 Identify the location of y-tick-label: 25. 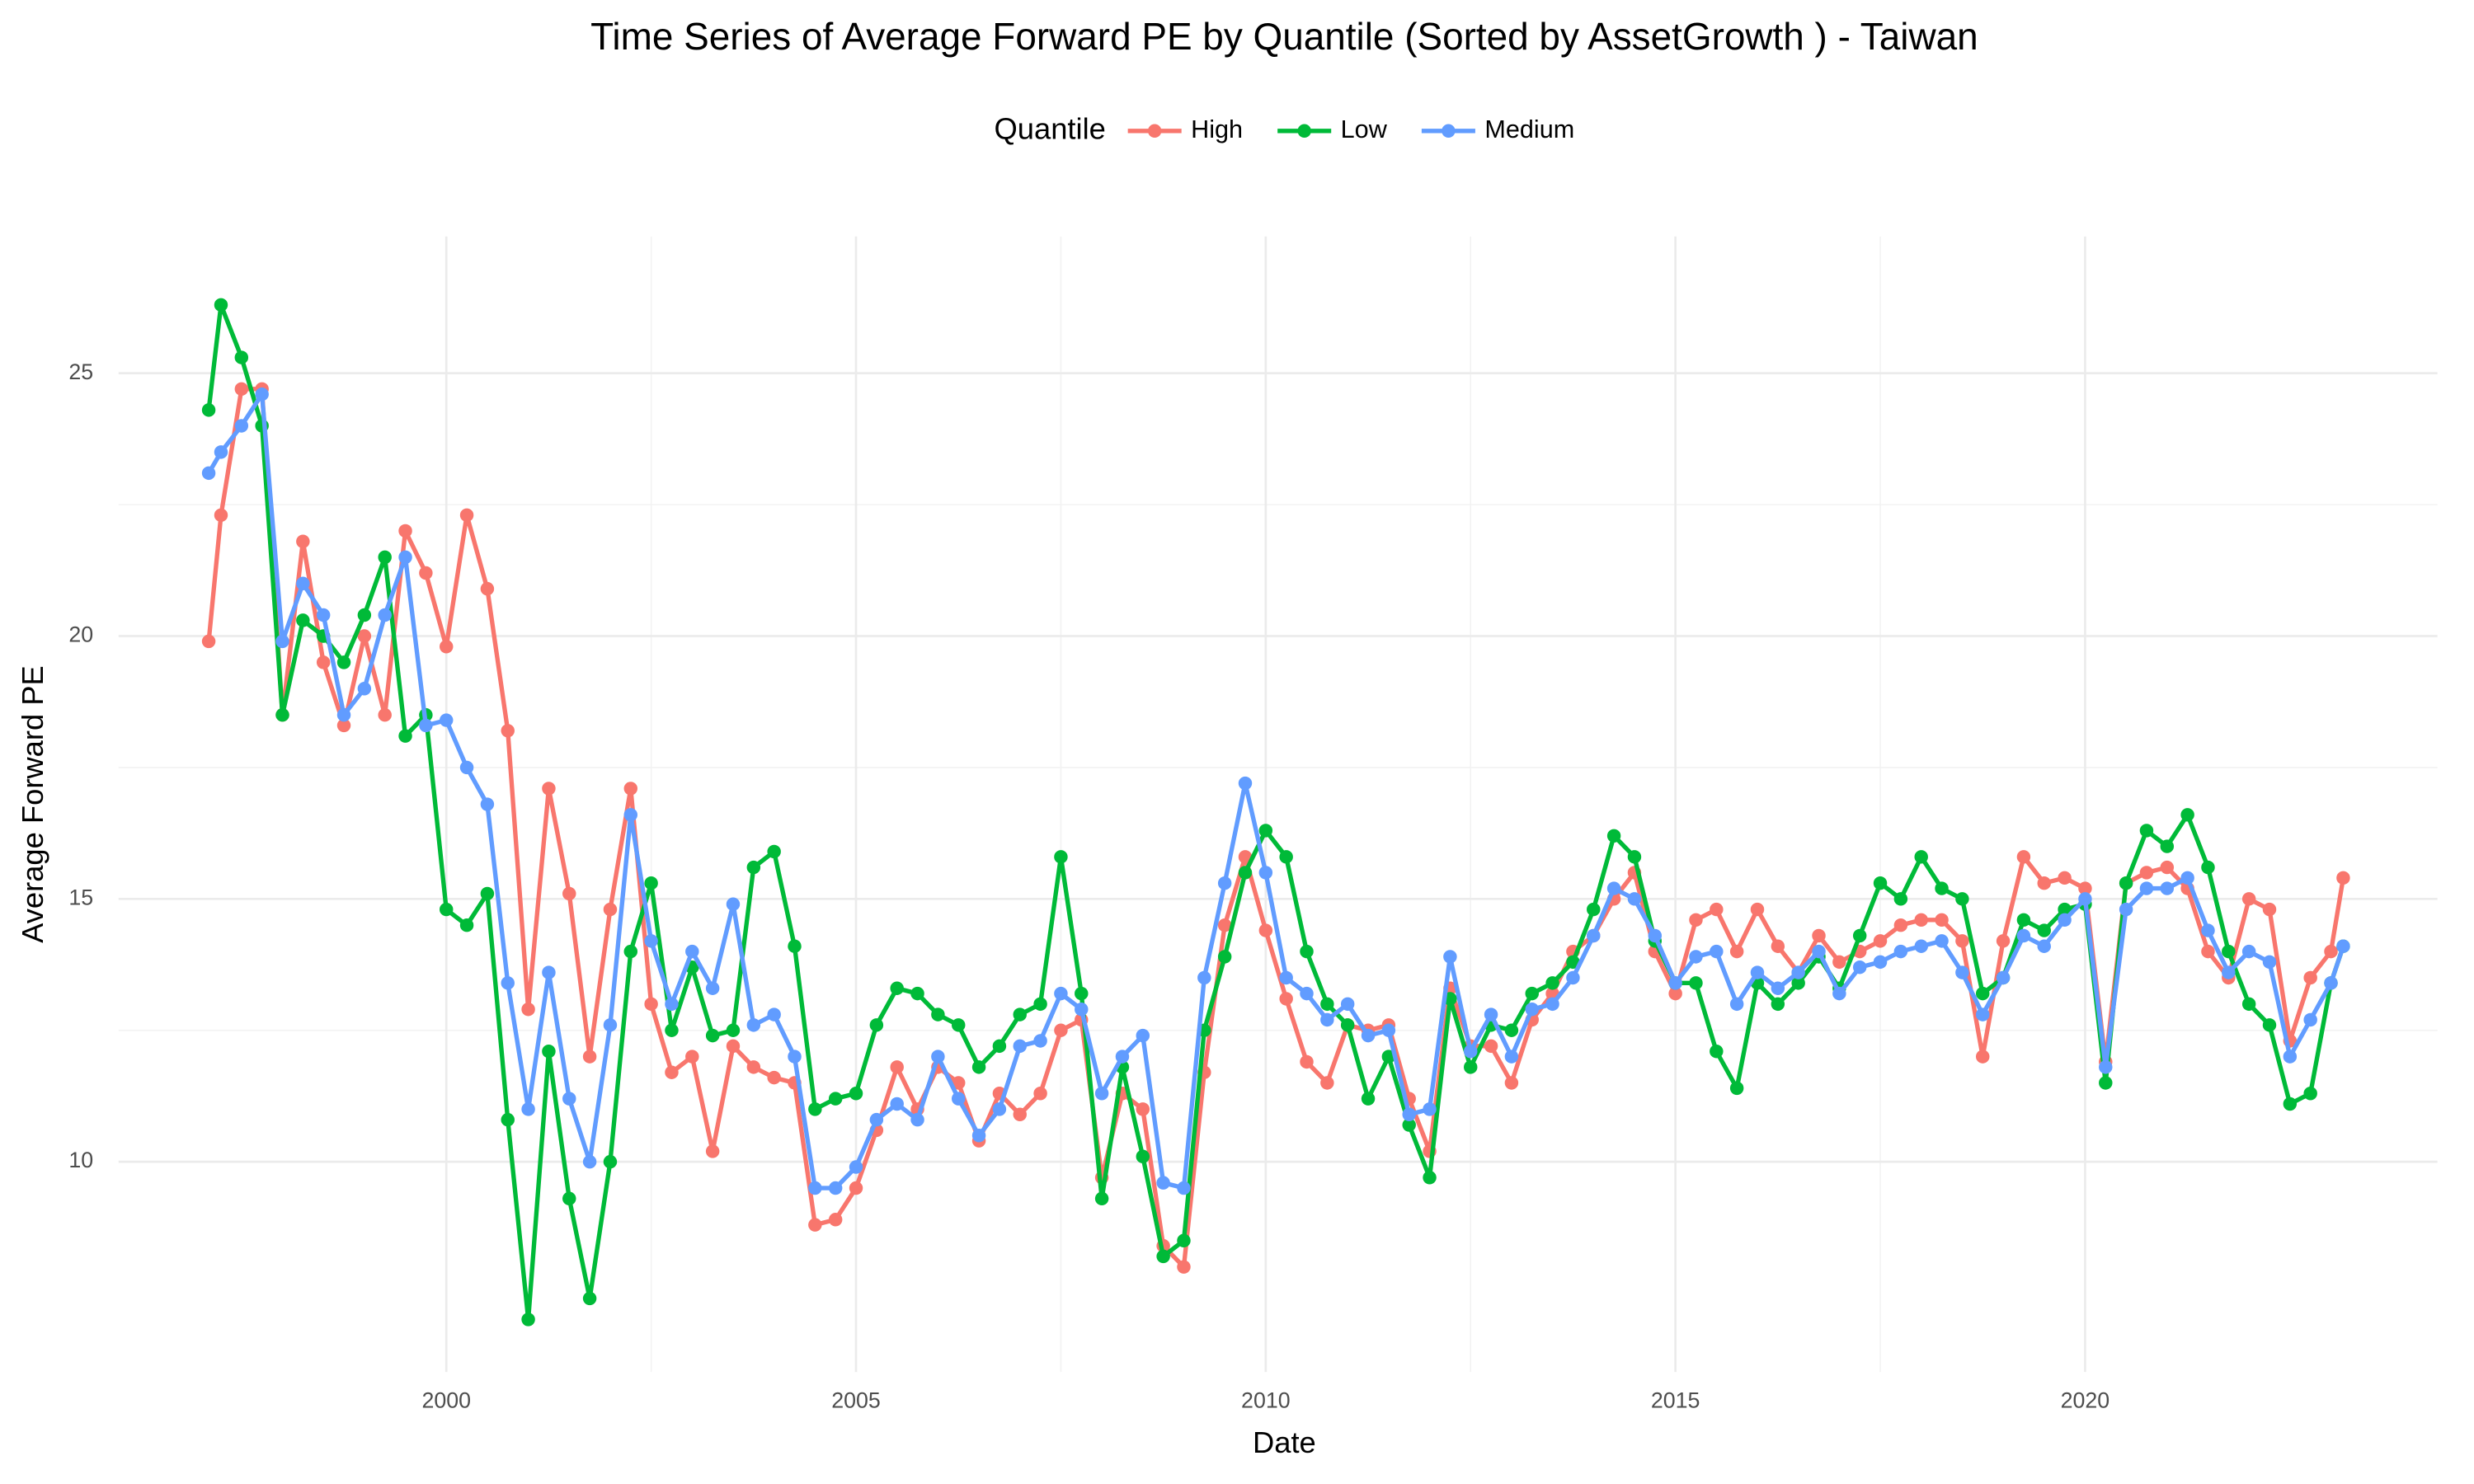
(80, 371).